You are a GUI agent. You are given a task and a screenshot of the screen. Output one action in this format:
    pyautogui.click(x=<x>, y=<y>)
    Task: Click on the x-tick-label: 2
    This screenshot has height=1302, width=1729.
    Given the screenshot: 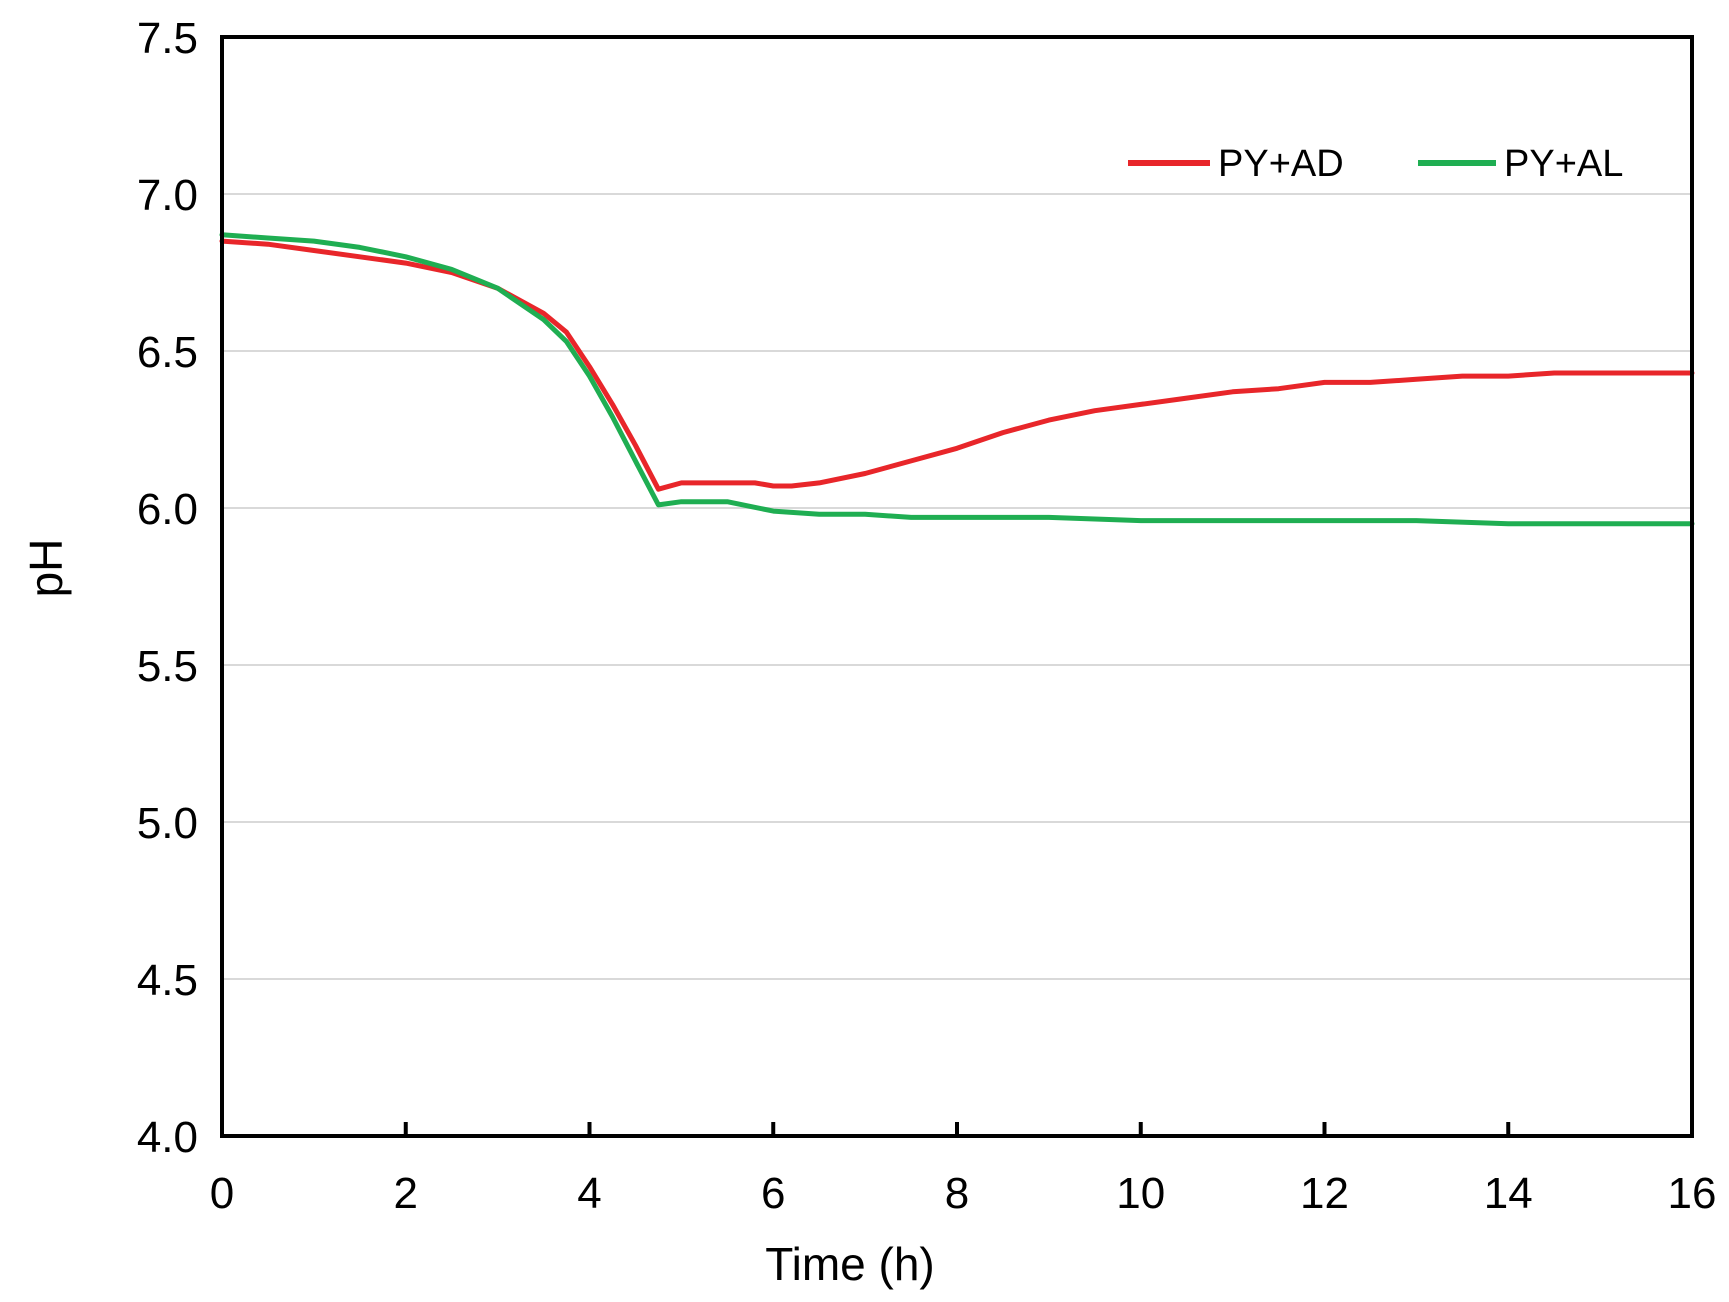 What is the action you would take?
    pyautogui.click(x=406, y=1193)
    